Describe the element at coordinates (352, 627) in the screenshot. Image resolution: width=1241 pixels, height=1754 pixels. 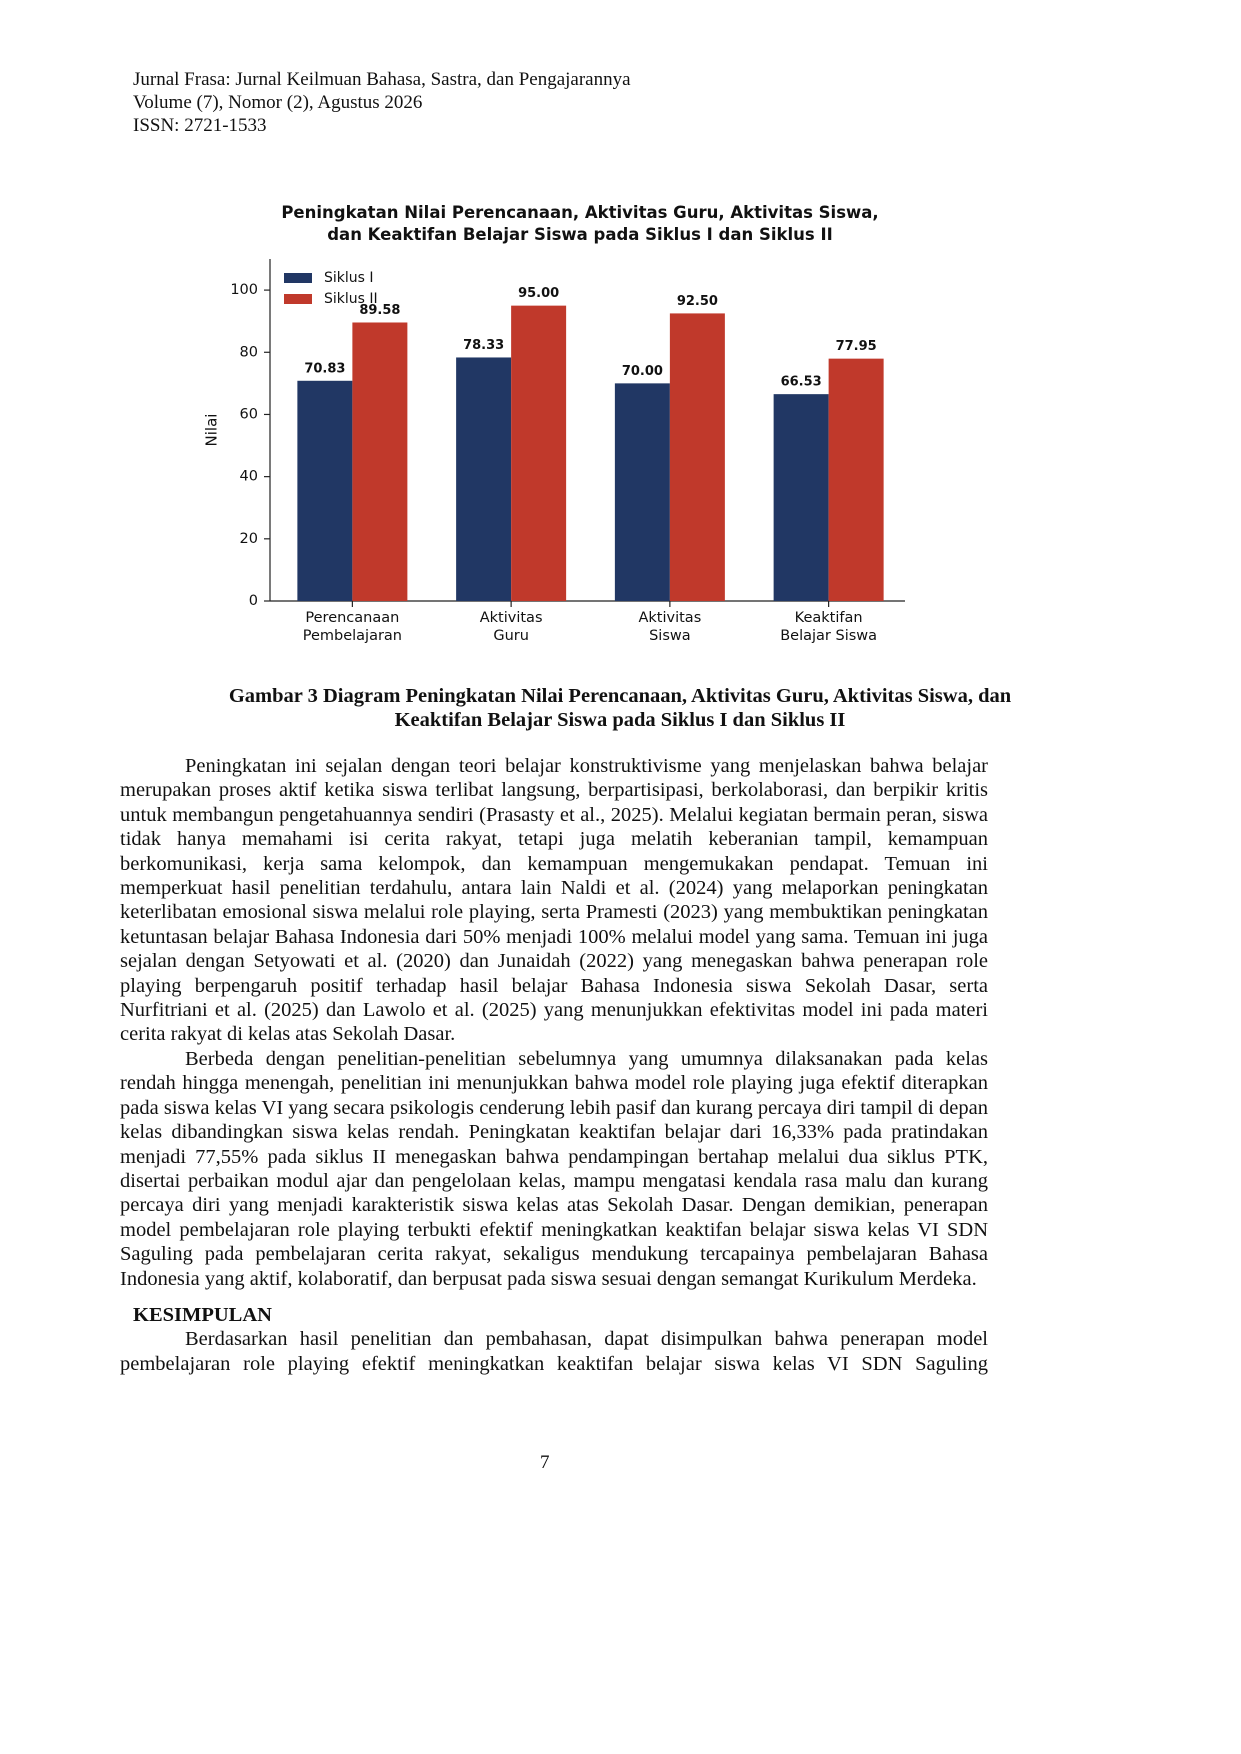
I see `x-tick-label: Perencanaan Pembelajaran` at that location.